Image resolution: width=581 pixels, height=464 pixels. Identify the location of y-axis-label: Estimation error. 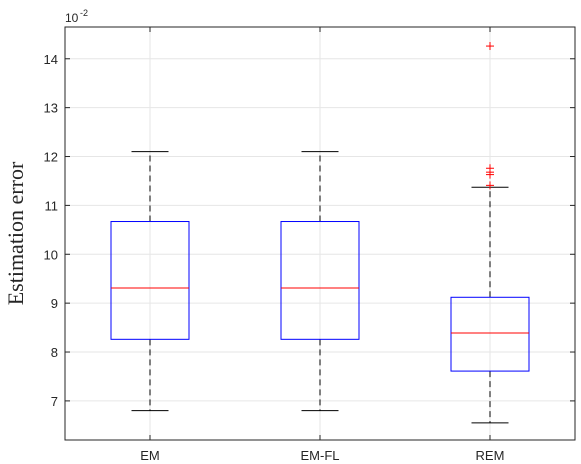
(15, 233).